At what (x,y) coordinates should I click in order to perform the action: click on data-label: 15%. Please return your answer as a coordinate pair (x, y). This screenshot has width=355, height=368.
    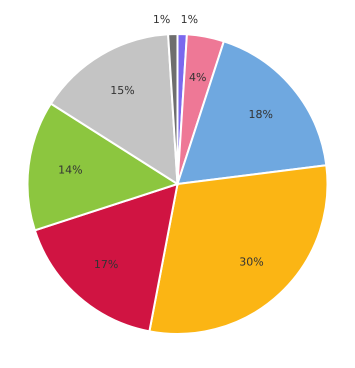
    Looking at the image, I should click on (122, 91).